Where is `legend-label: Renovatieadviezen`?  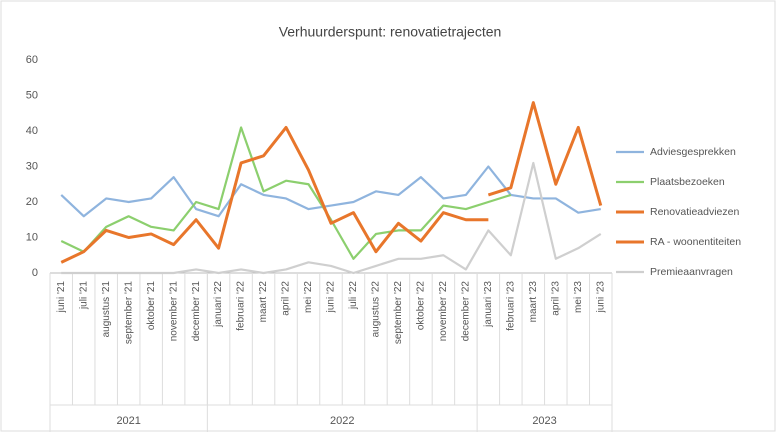
legend-label: Renovatieadviezen is located at coordinates (694, 212).